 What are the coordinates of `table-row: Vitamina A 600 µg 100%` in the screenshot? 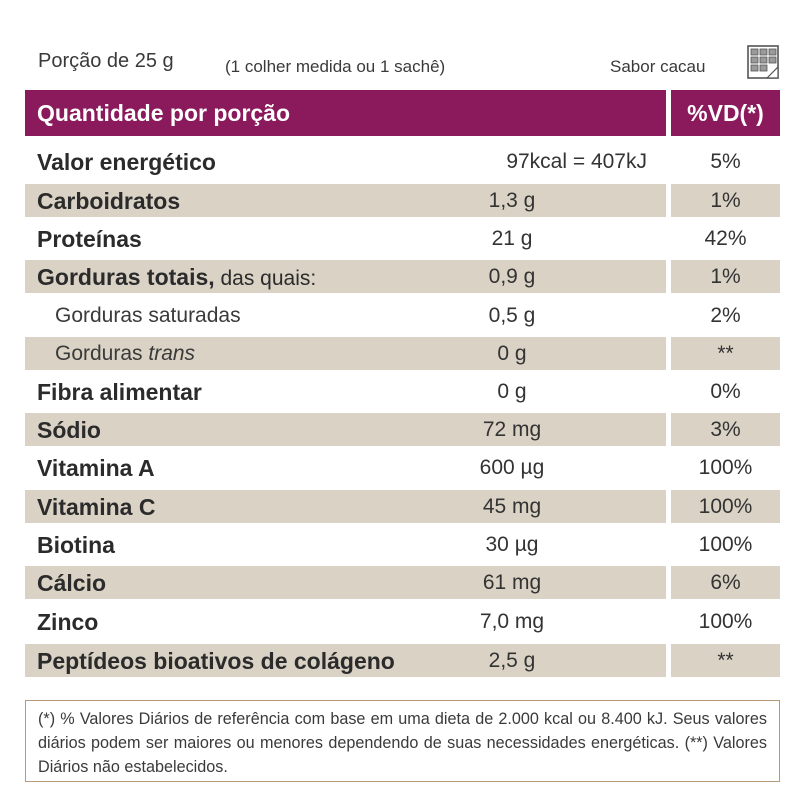 It's located at (402, 467).